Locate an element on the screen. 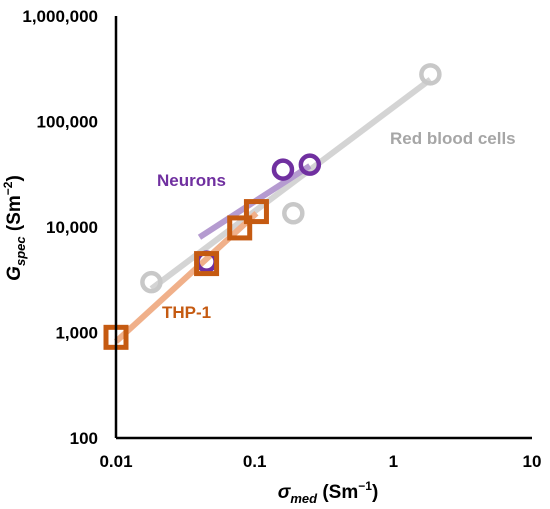 The image size is (550, 509). y-tick-label: 100,000 is located at coordinates (67, 122).